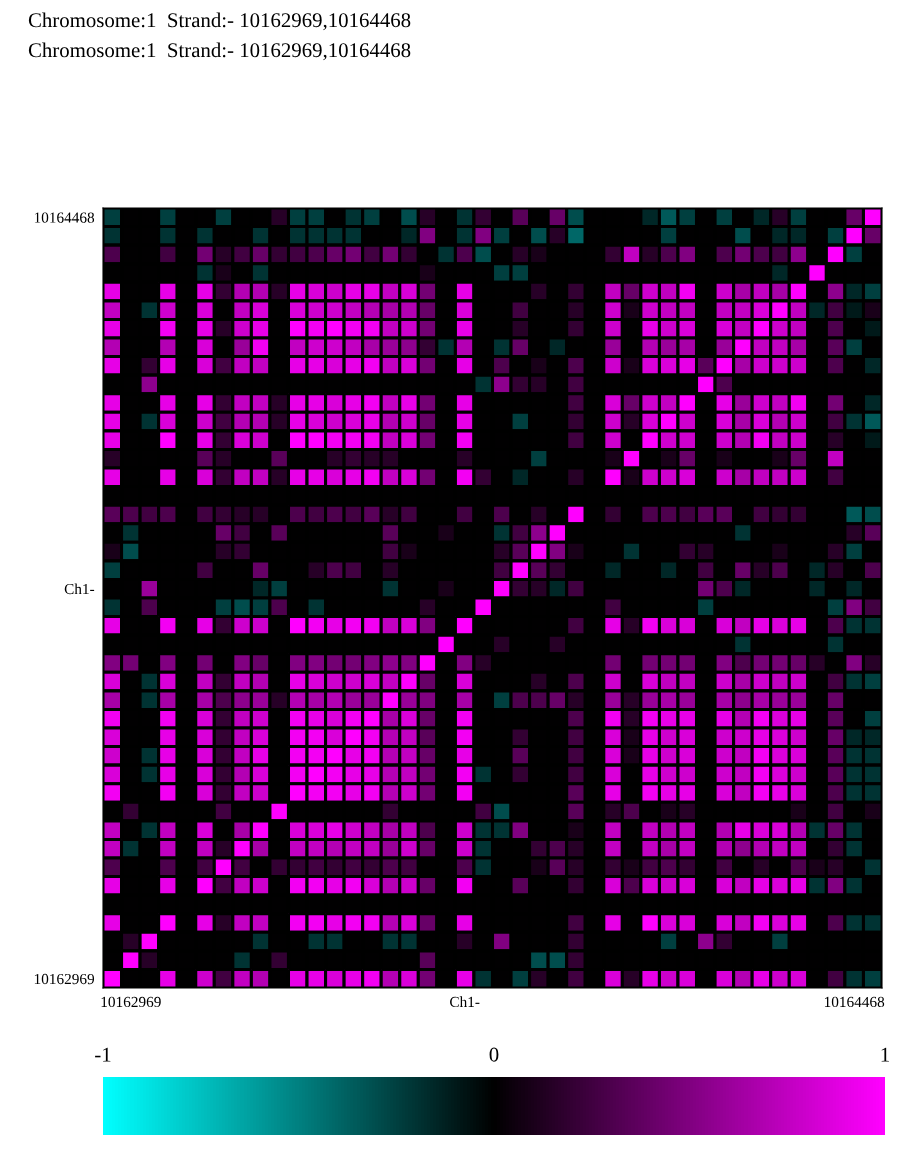 Image resolution: width=900 pixels, height=1165 pixels. What do you see at coordinates (131, 1002) in the screenshot?
I see `x-tick-label: 10162969` at bounding box center [131, 1002].